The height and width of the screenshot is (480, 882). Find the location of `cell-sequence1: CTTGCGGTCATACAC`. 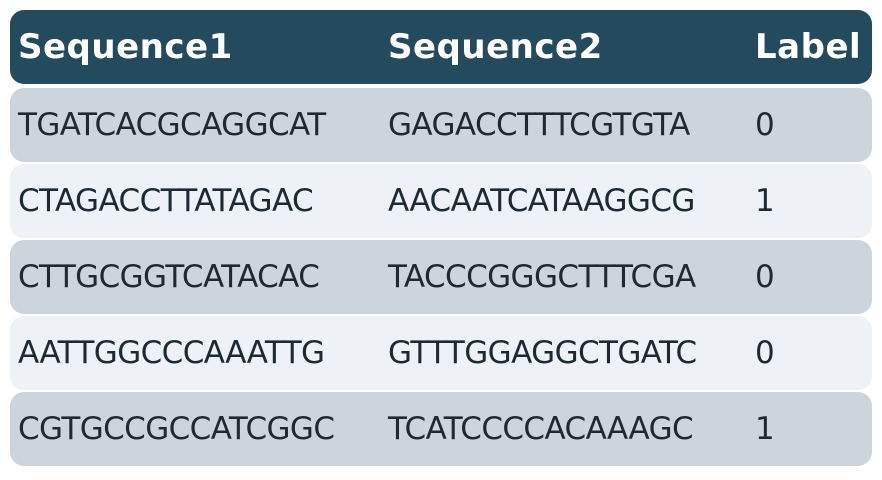

cell-sequence1: CTTGCGGTCATACAC is located at coordinates (169, 277).